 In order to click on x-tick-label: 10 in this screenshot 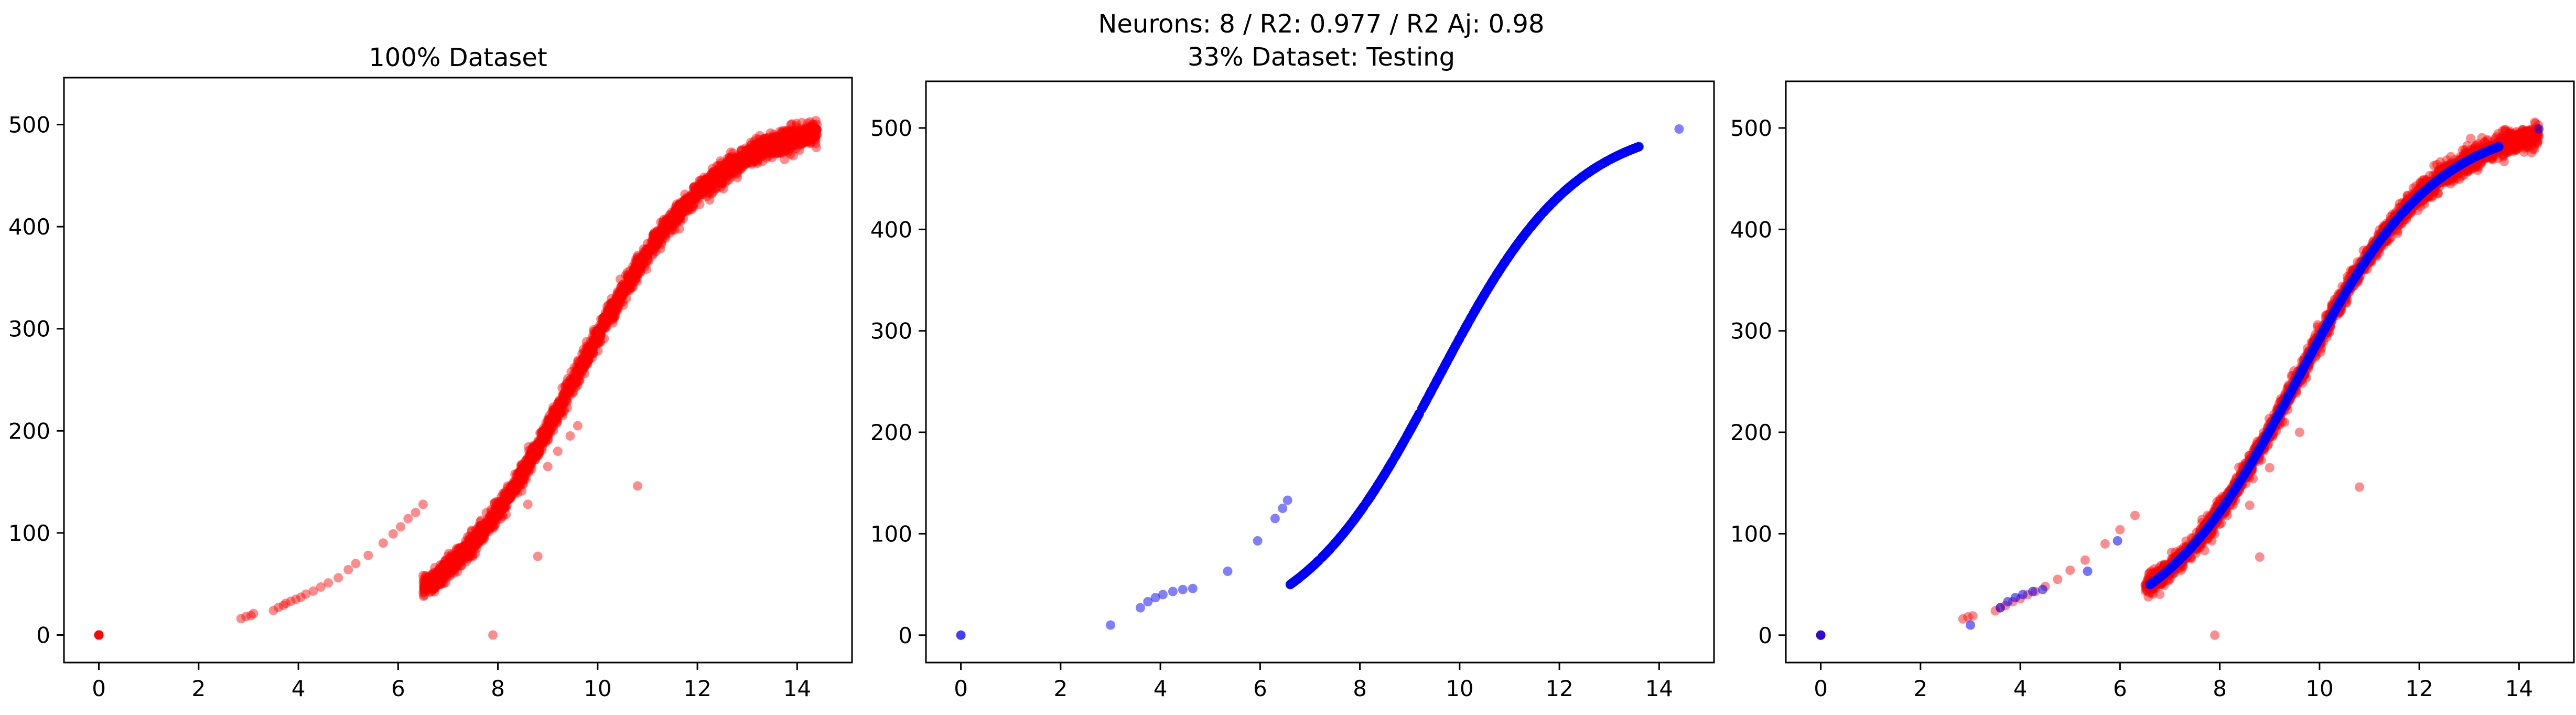, I will do `click(1459, 688)`.